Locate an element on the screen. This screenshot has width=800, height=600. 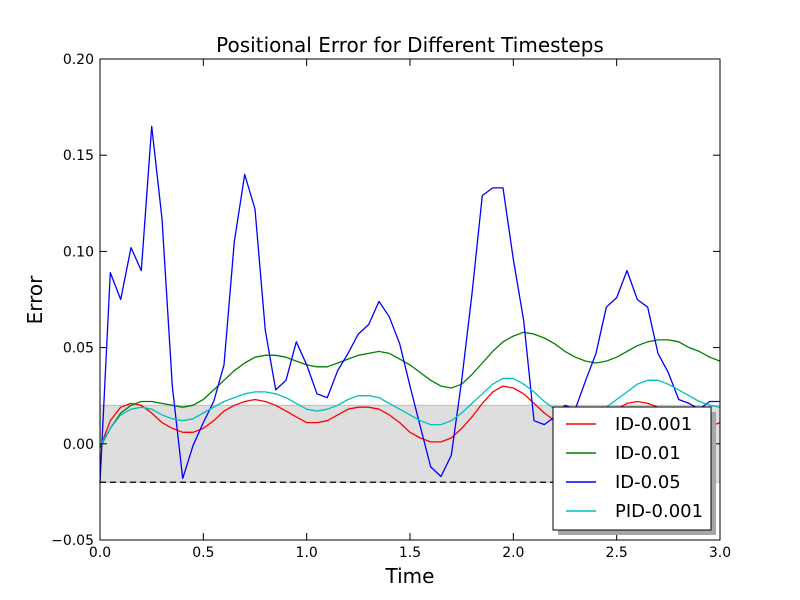
legend-label: ID-0.001 is located at coordinates (653, 424).